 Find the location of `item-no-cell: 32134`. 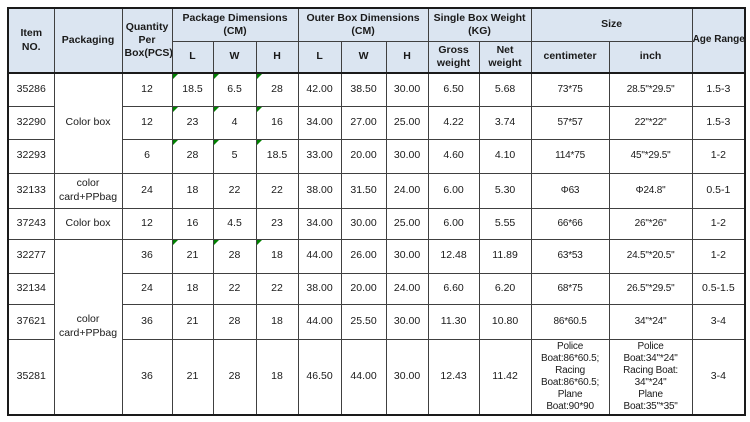

item-no-cell: 32134 is located at coordinates (31, 288).